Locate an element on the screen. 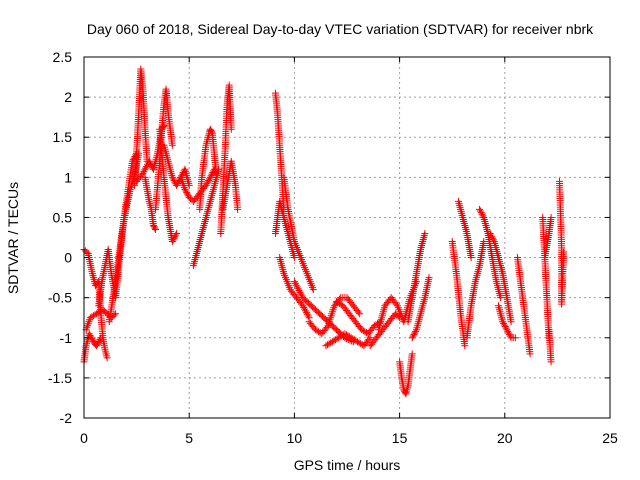  y-tick-label: 2 is located at coordinates (68, 97).